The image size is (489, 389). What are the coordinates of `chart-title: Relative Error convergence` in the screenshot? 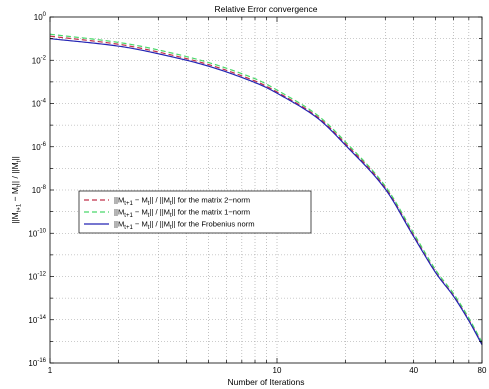 It's located at (266, 9).